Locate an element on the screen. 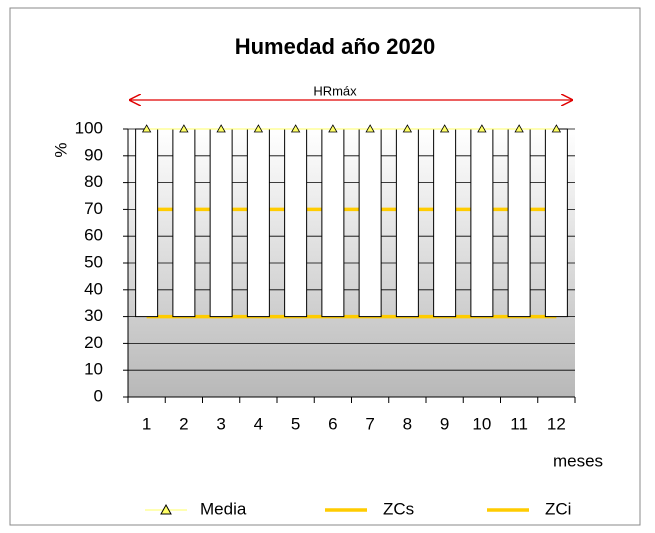 This screenshot has width=655, height=533. y-tick-label: 100 is located at coordinates (89, 127).